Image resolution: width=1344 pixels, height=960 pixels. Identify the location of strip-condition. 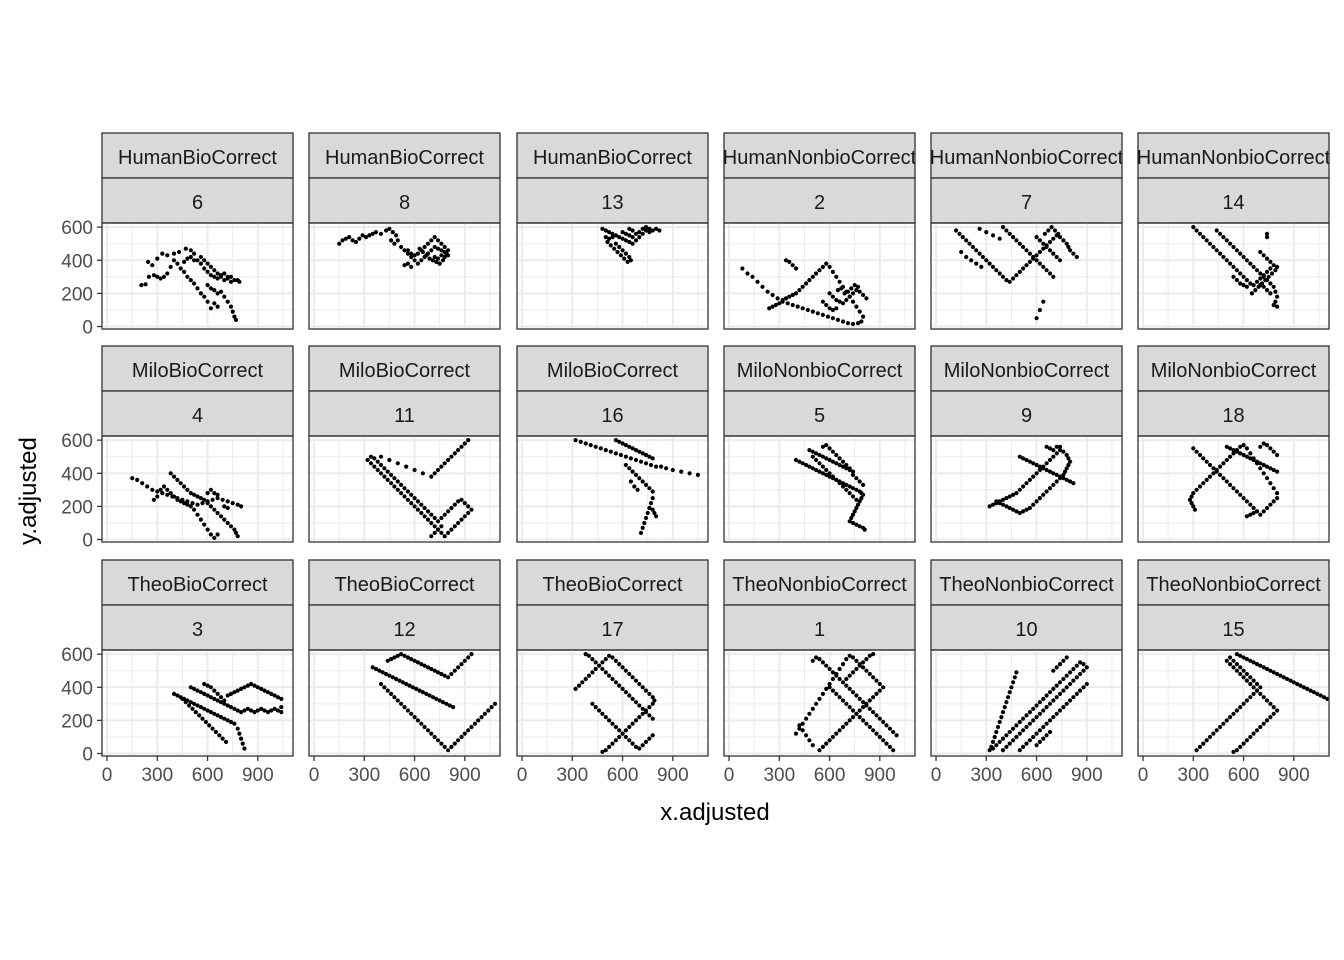
(612, 582).